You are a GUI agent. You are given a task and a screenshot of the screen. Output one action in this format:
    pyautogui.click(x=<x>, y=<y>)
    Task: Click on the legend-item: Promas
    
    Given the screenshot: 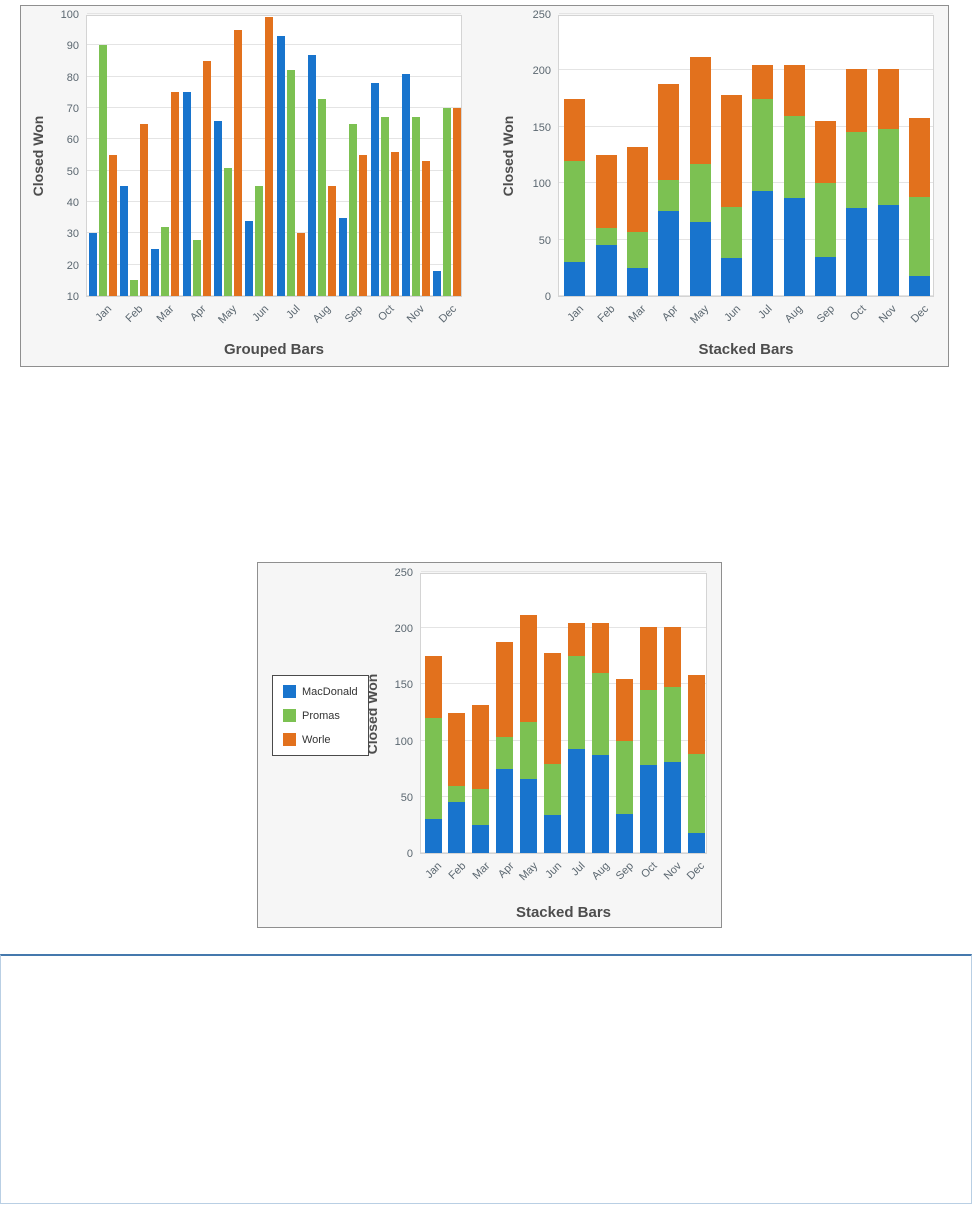 What is the action you would take?
    pyautogui.click(x=320, y=715)
    